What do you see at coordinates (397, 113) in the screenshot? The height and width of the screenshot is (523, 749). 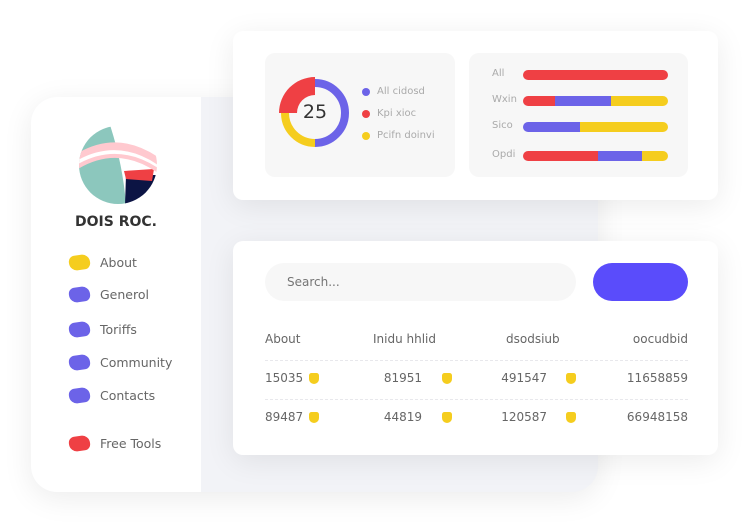 I see `legend-label: Kpi xioc` at bounding box center [397, 113].